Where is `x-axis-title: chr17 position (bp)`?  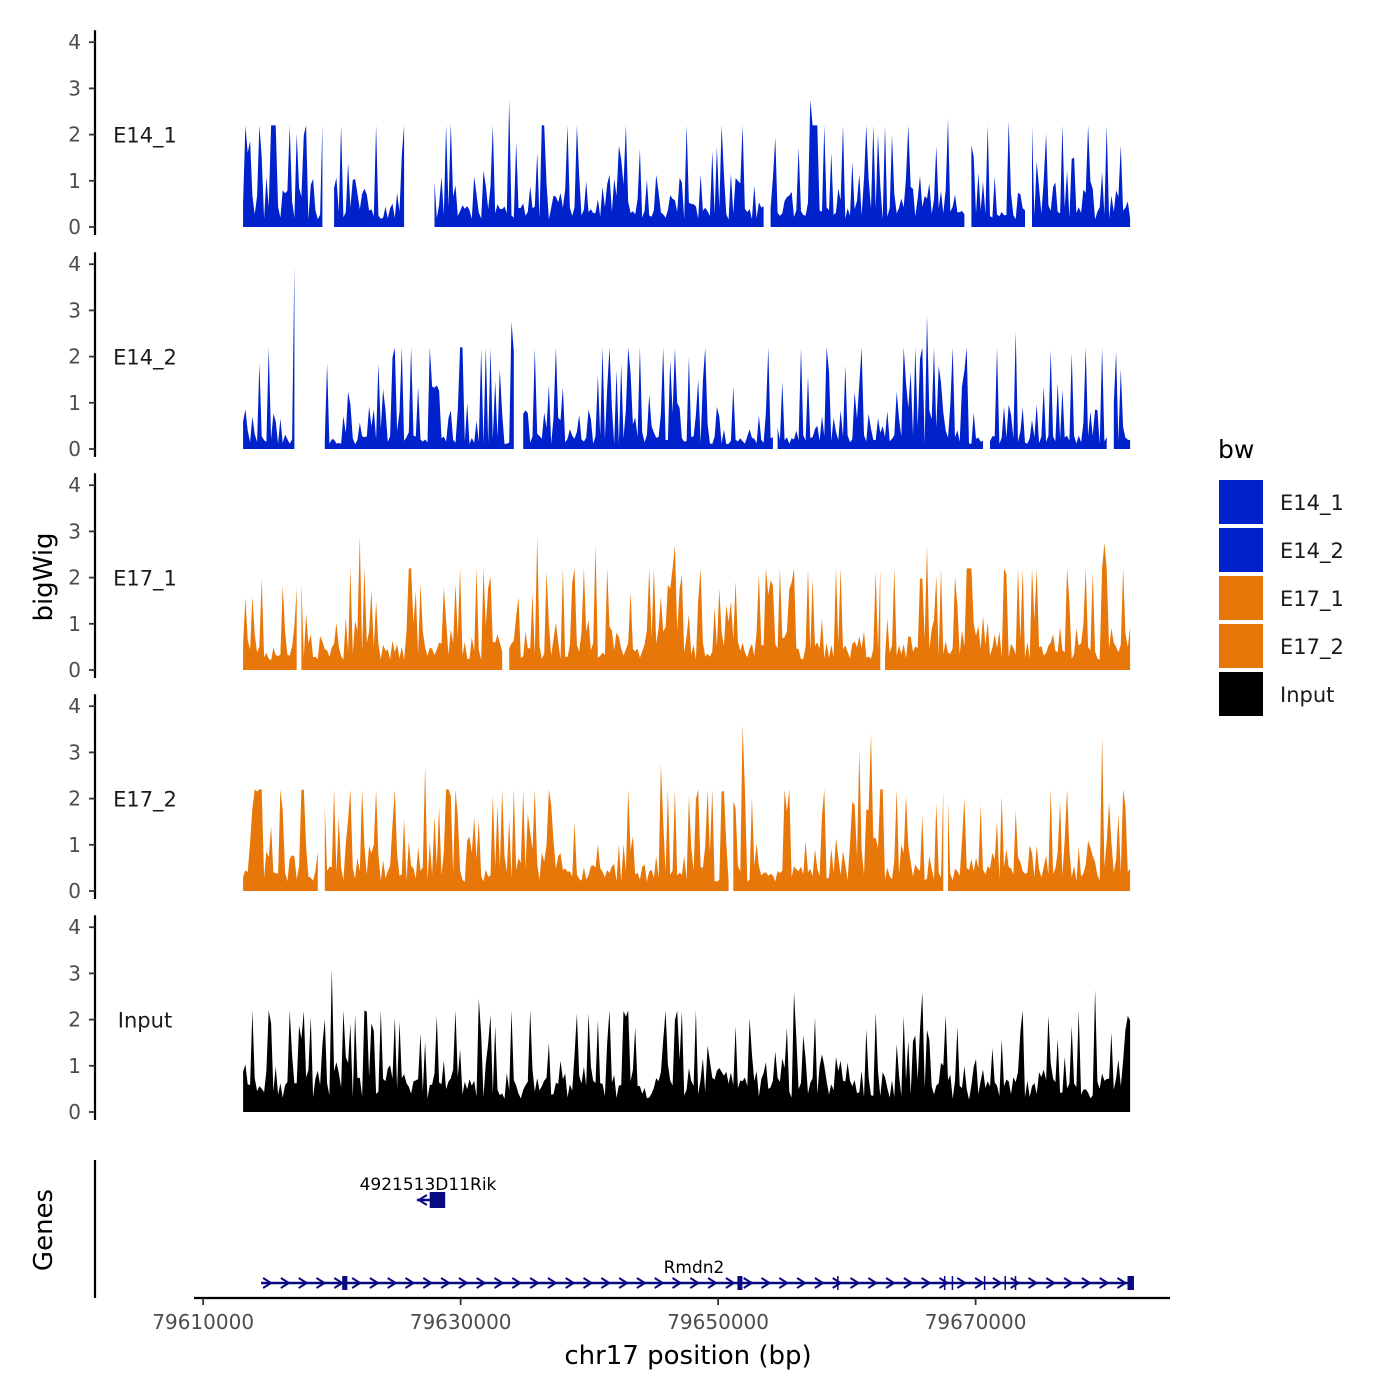 x-axis-title: chr17 position (bp) is located at coordinates (687, 1356).